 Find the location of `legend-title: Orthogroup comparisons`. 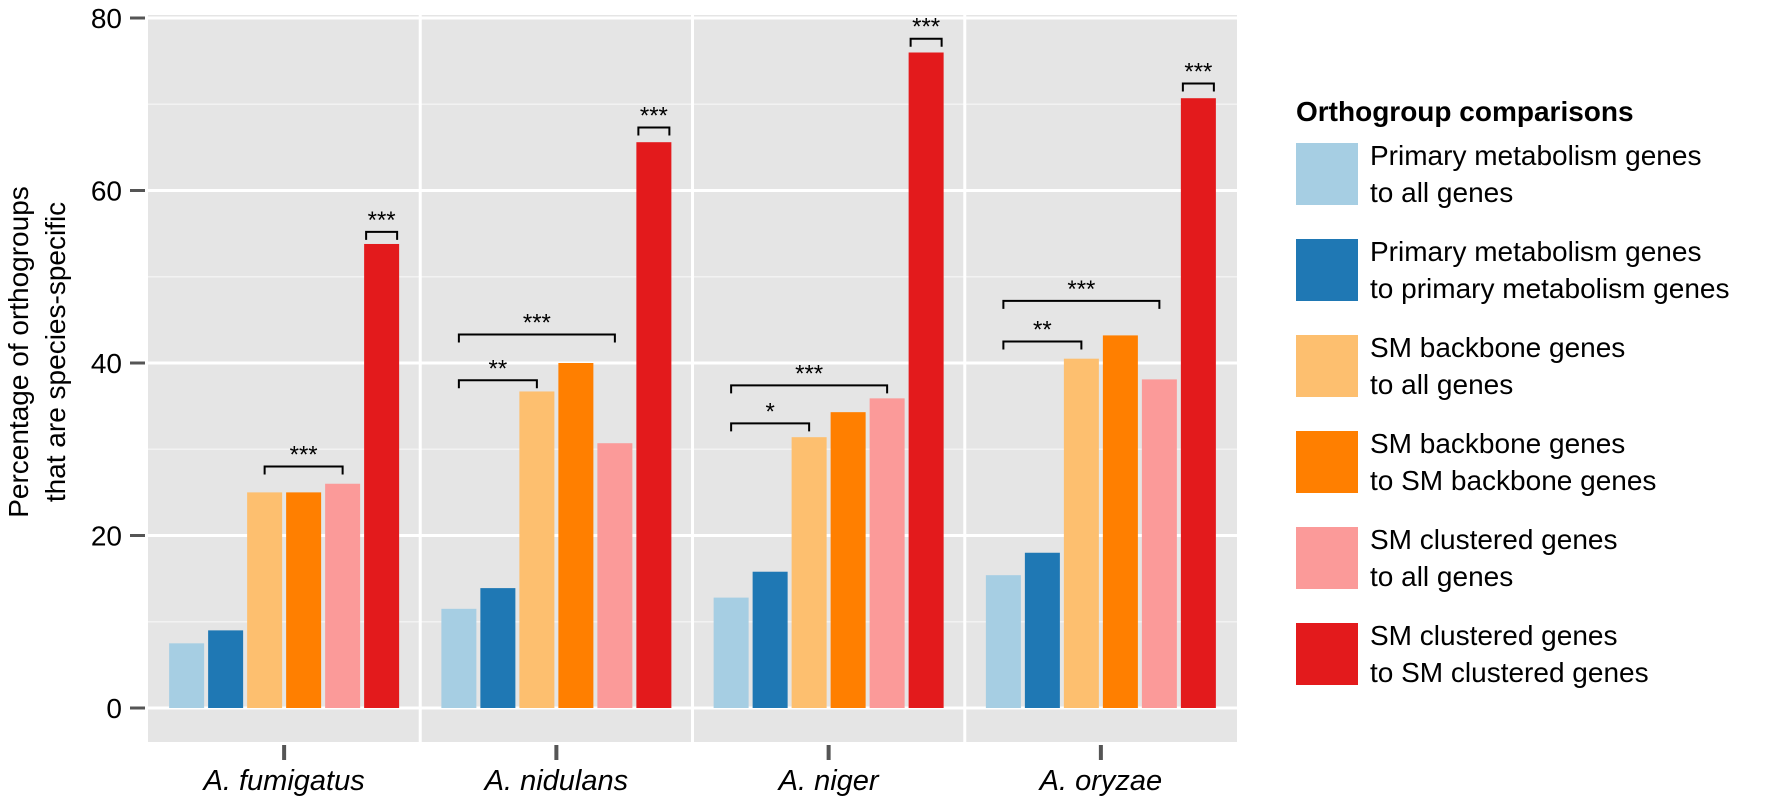

legend-title: Orthogroup comparisons is located at coordinates (1465, 111).